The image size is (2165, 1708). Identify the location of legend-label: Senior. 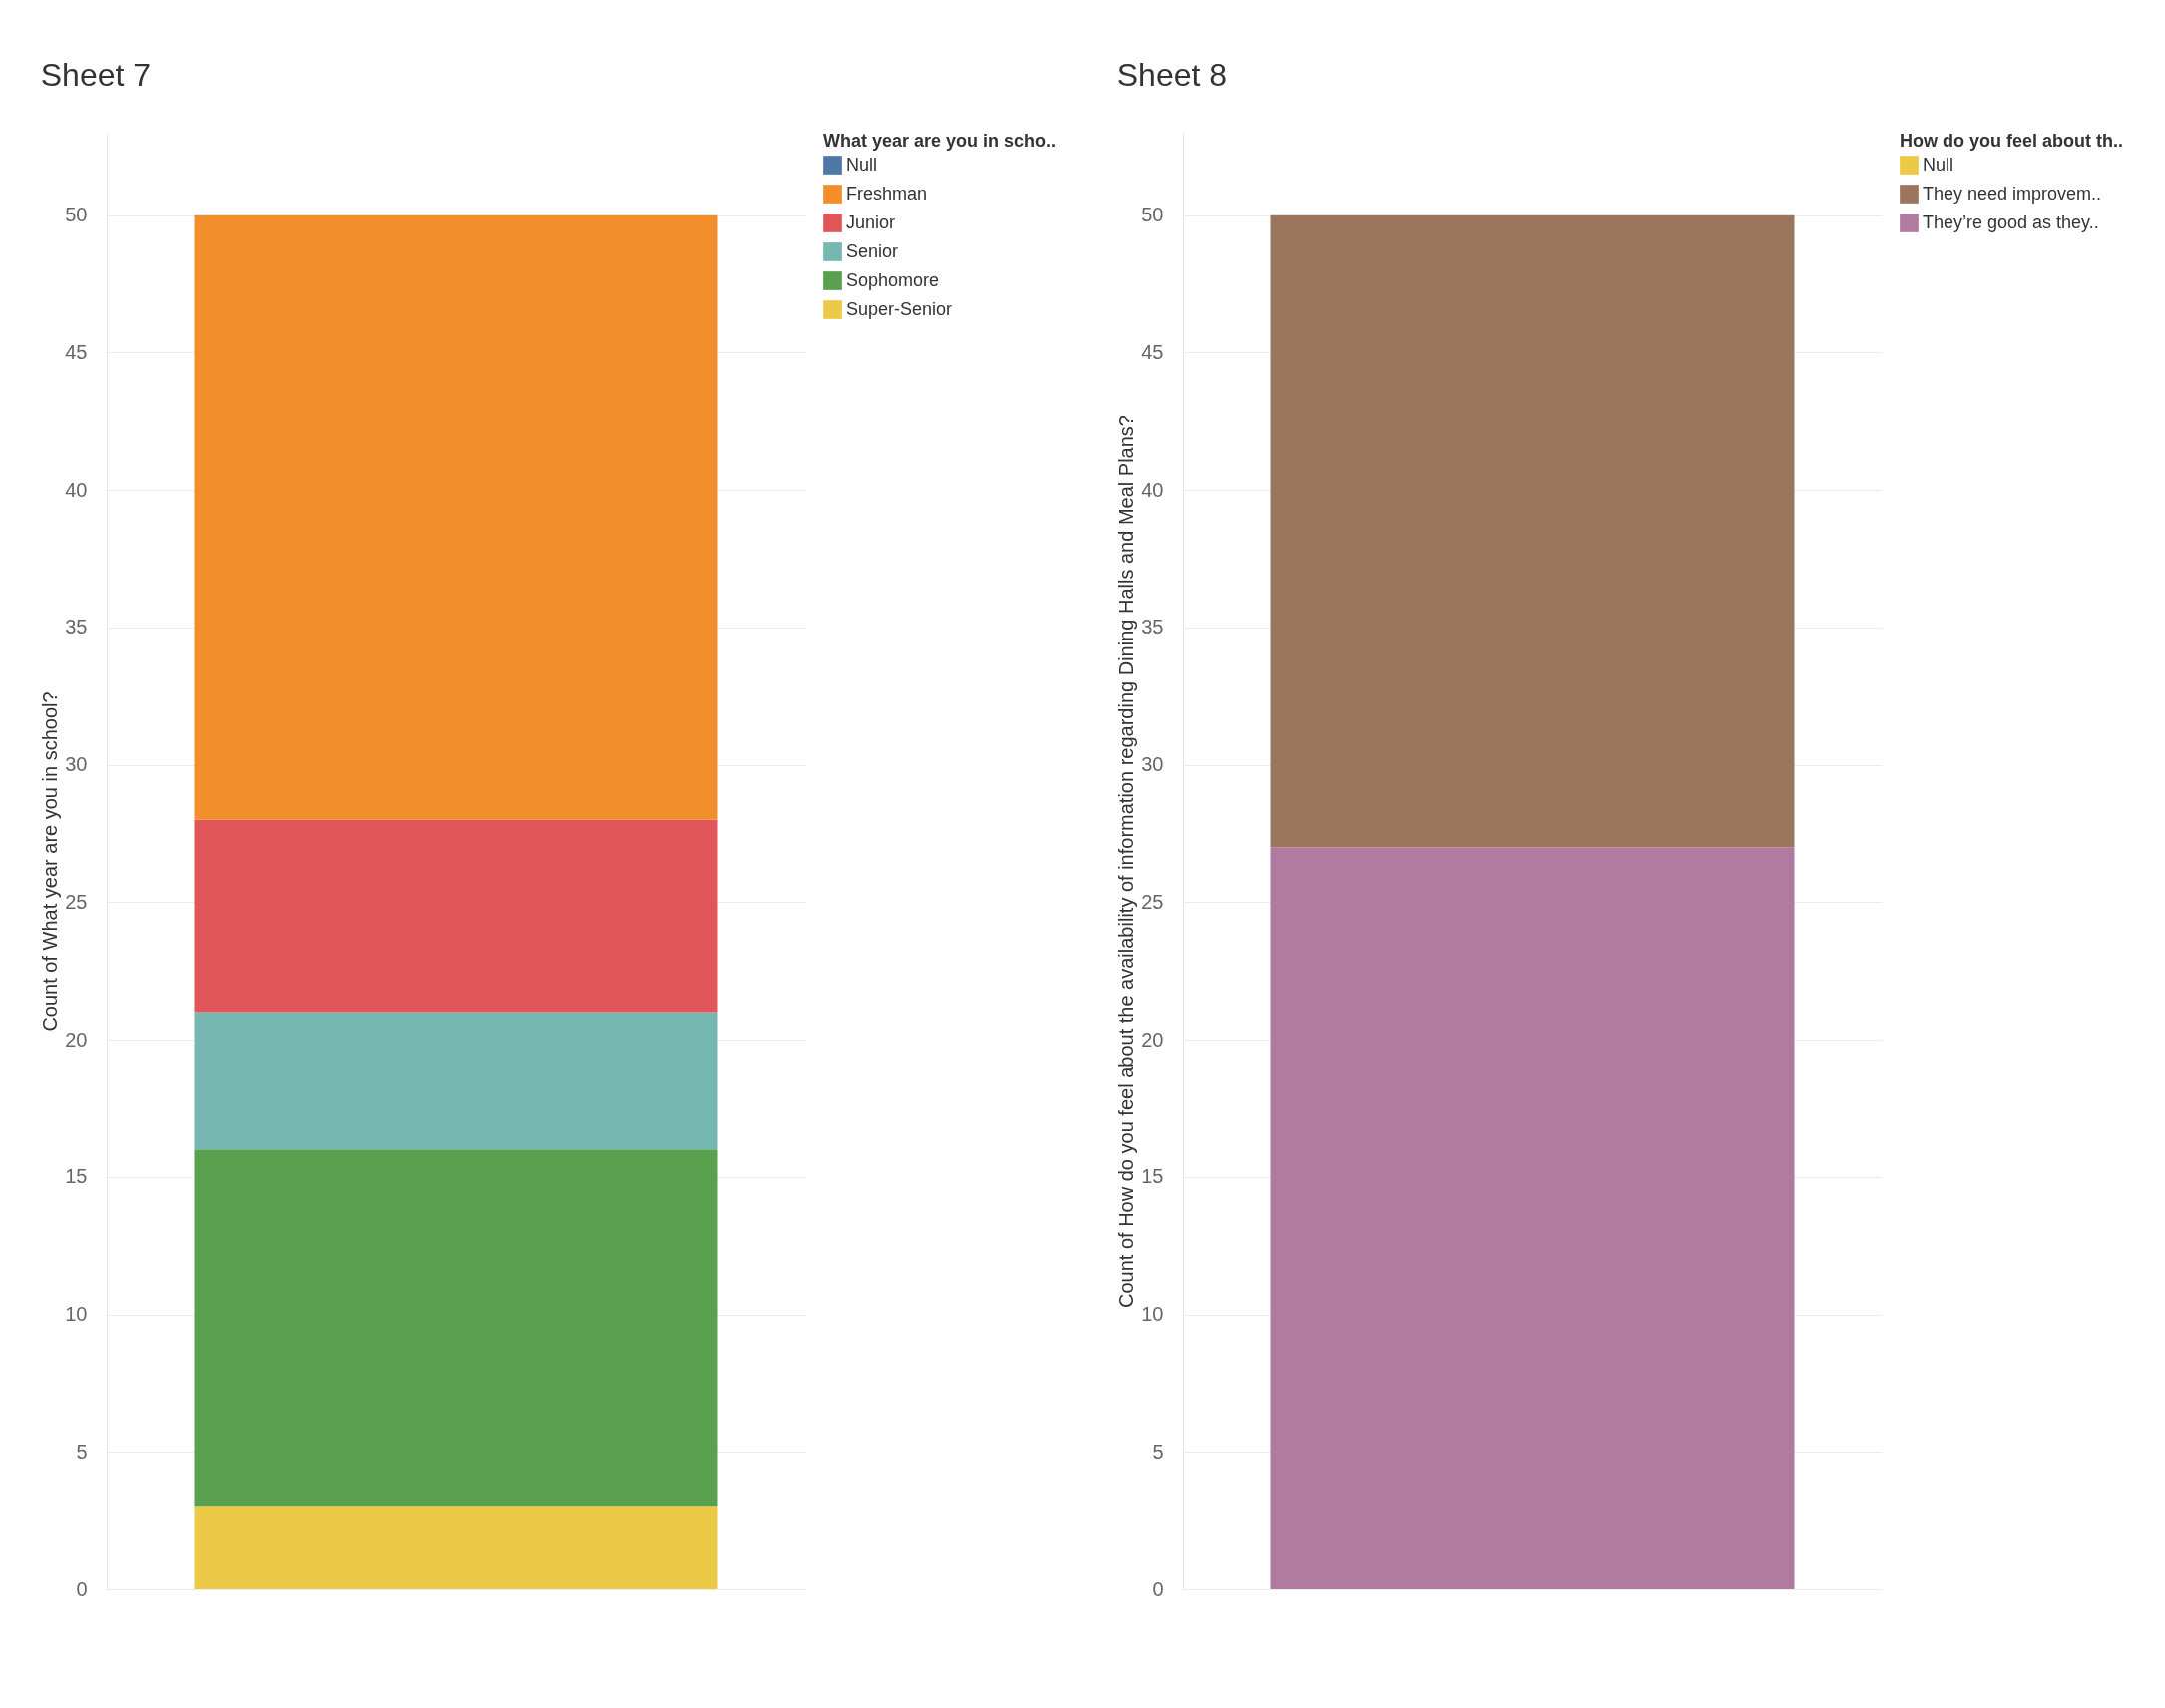
(873, 250).